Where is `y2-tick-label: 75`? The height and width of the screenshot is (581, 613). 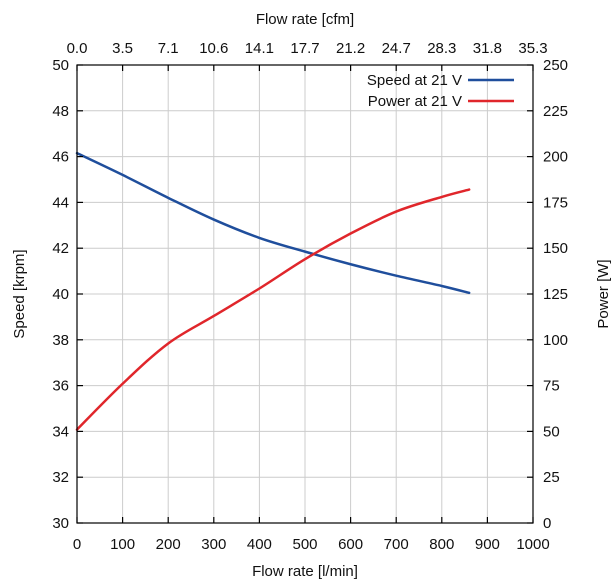 y2-tick-label: 75 is located at coordinates (551, 386).